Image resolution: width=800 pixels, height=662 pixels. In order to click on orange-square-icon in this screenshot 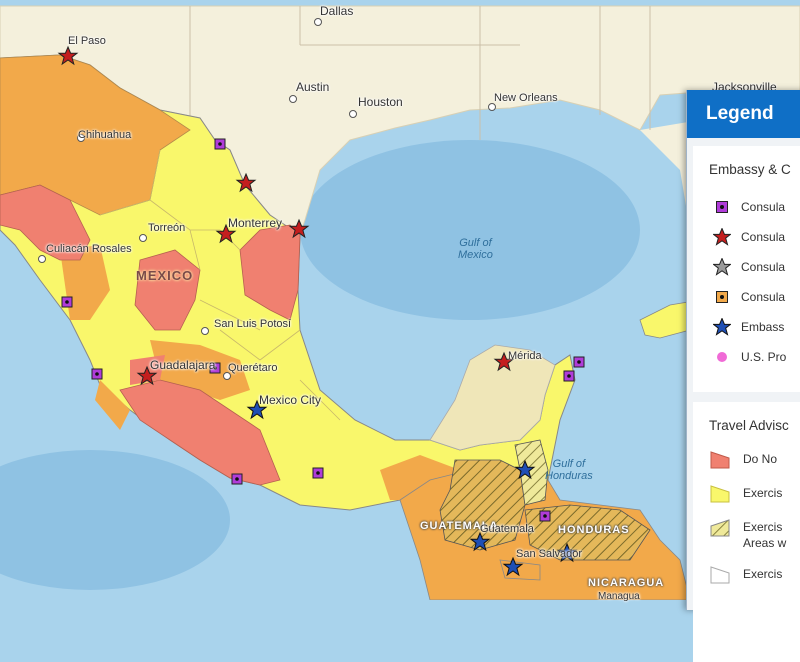, I will do `click(722, 297)`.